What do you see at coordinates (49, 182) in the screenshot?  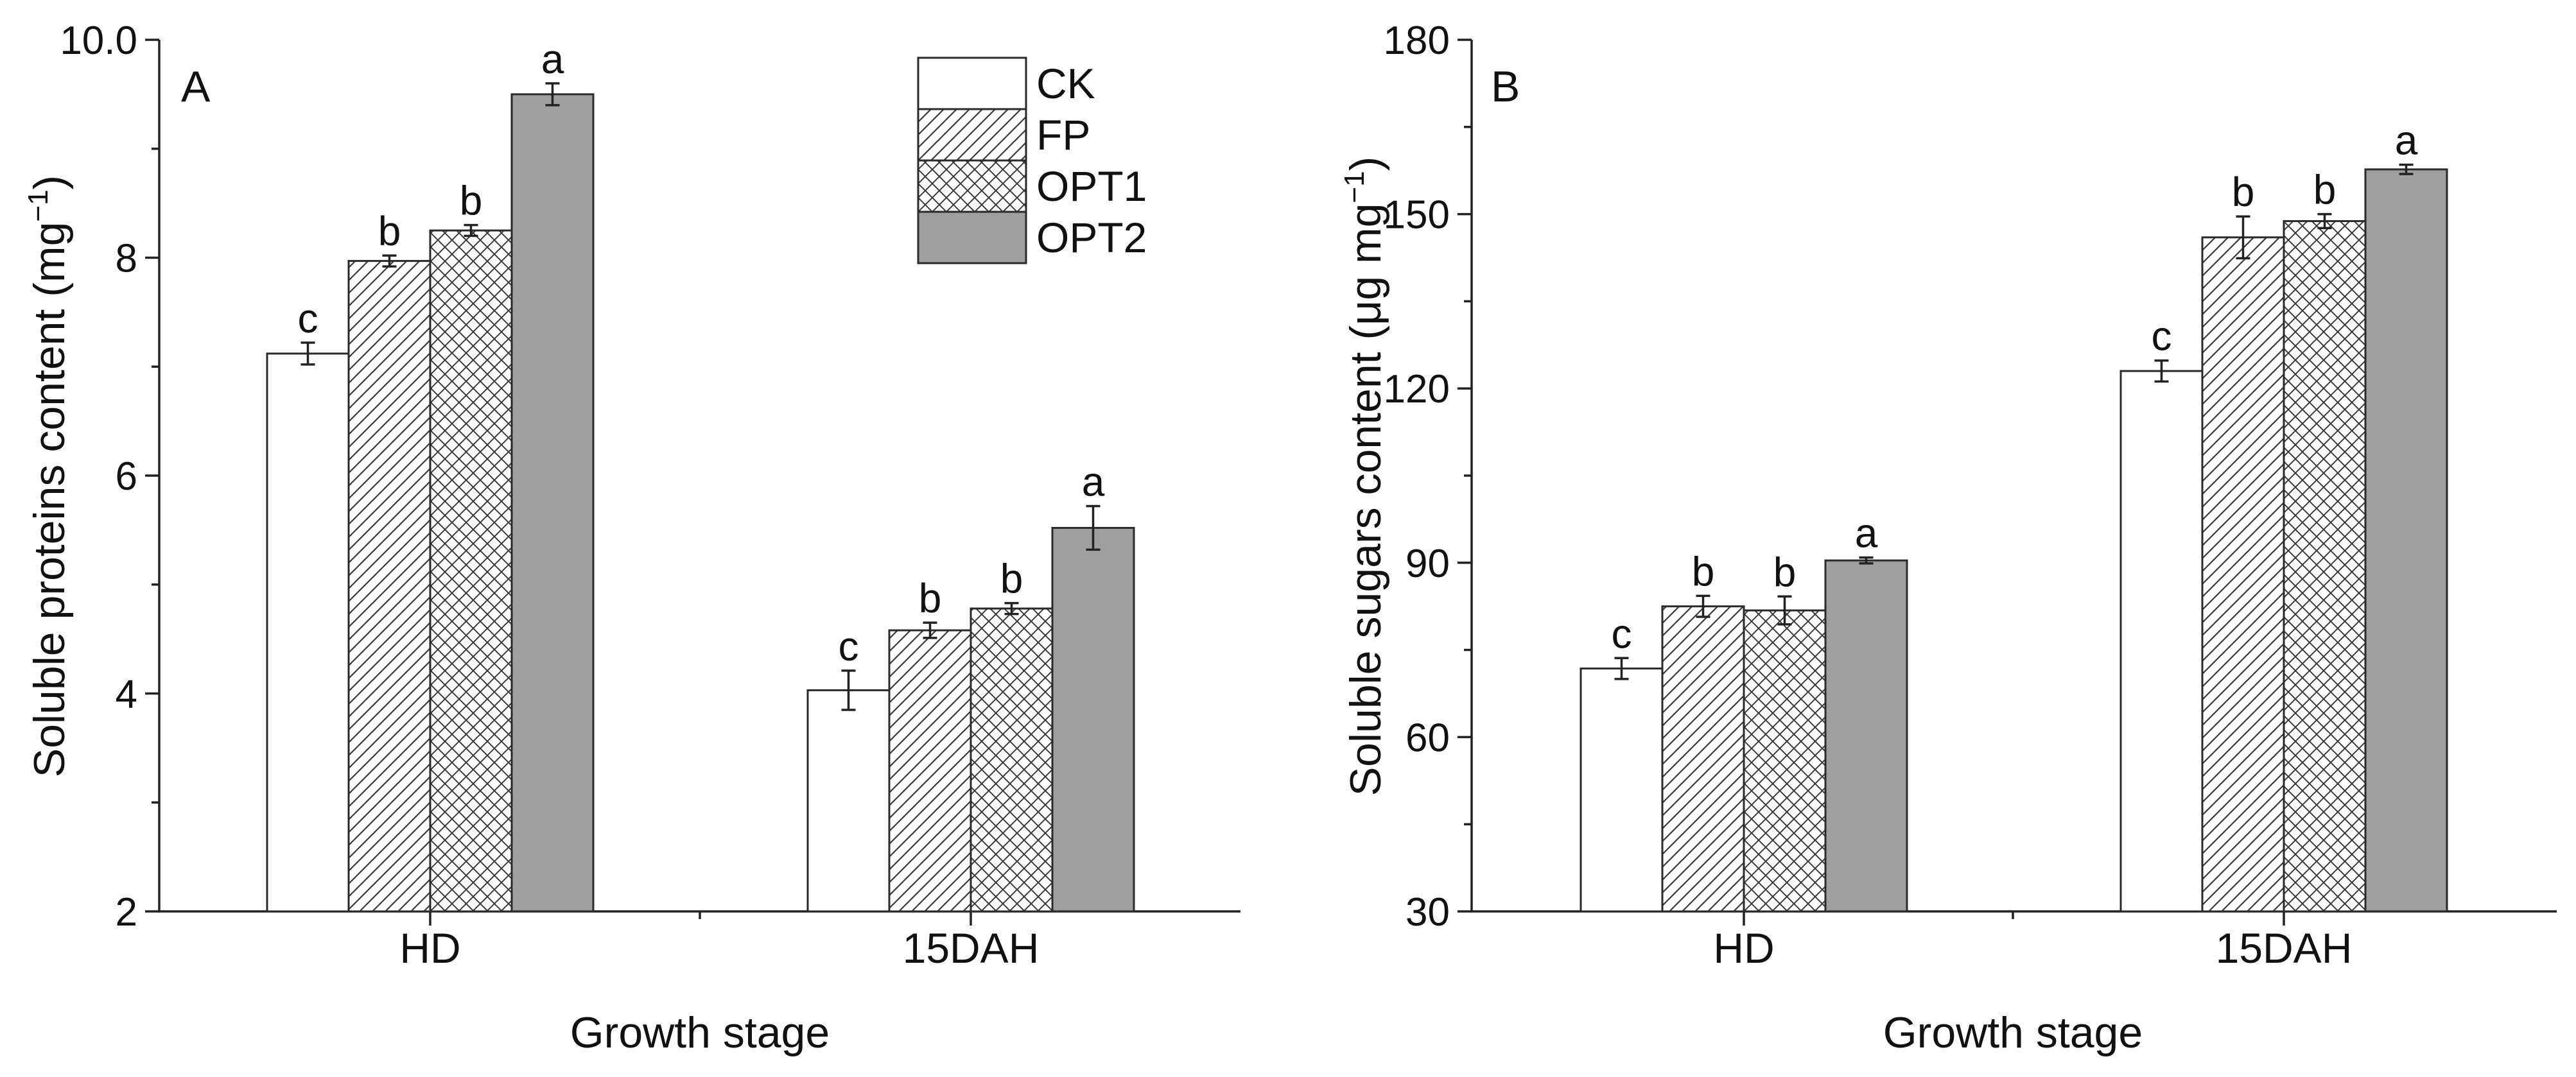 I see `panel-a-y-axis-title-close: )` at bounding box center [49, 182].